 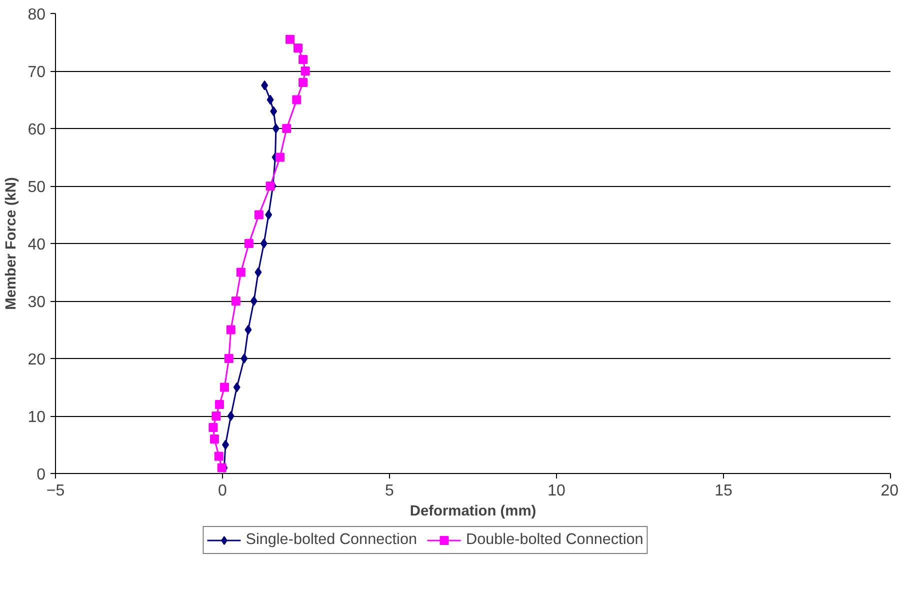 What do you see at coordinates (389, 491) in the screenshot?
I see `x-tick-label: 5` at bounding box center [389, 491].